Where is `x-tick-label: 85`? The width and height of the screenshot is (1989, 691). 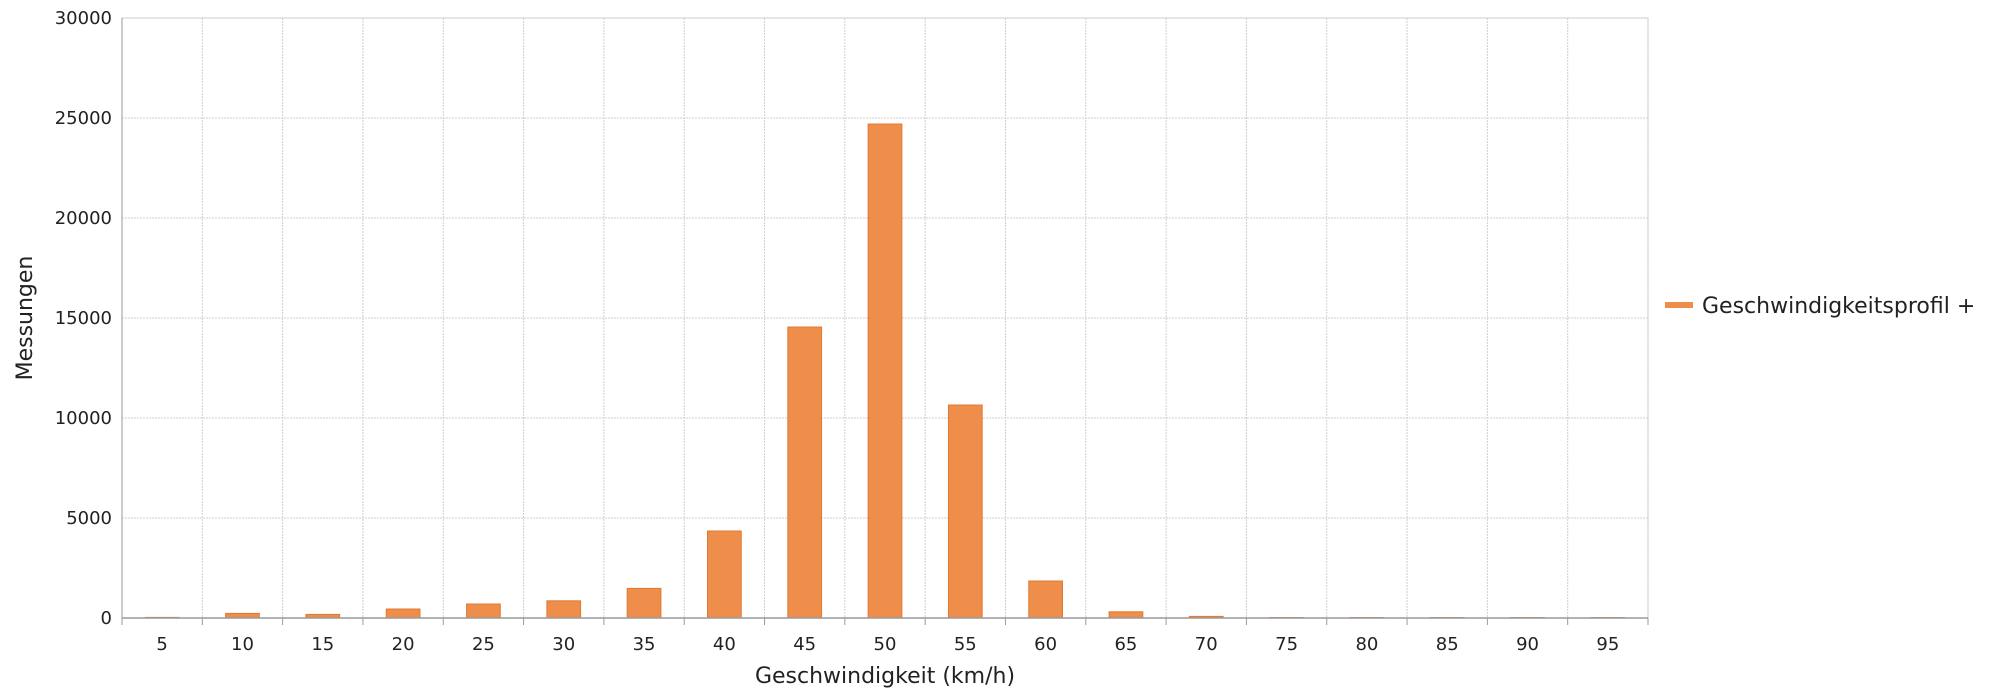
x-tick-label: 85 is located at coordinates (1447, 644).